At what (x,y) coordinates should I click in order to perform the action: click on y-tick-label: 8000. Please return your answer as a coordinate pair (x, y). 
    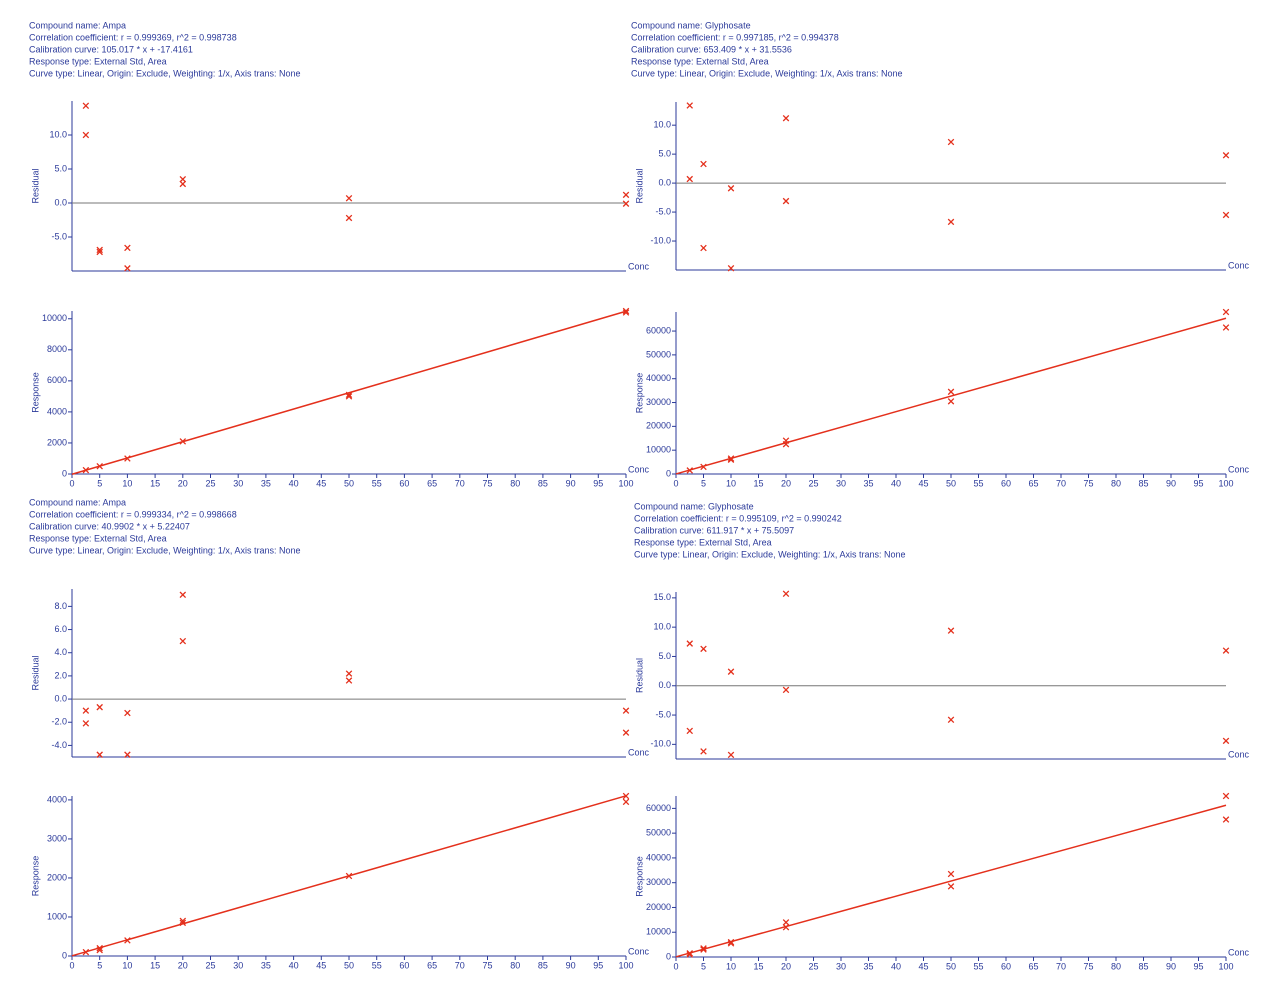
    Looking at the image, I should click on (57, 349).